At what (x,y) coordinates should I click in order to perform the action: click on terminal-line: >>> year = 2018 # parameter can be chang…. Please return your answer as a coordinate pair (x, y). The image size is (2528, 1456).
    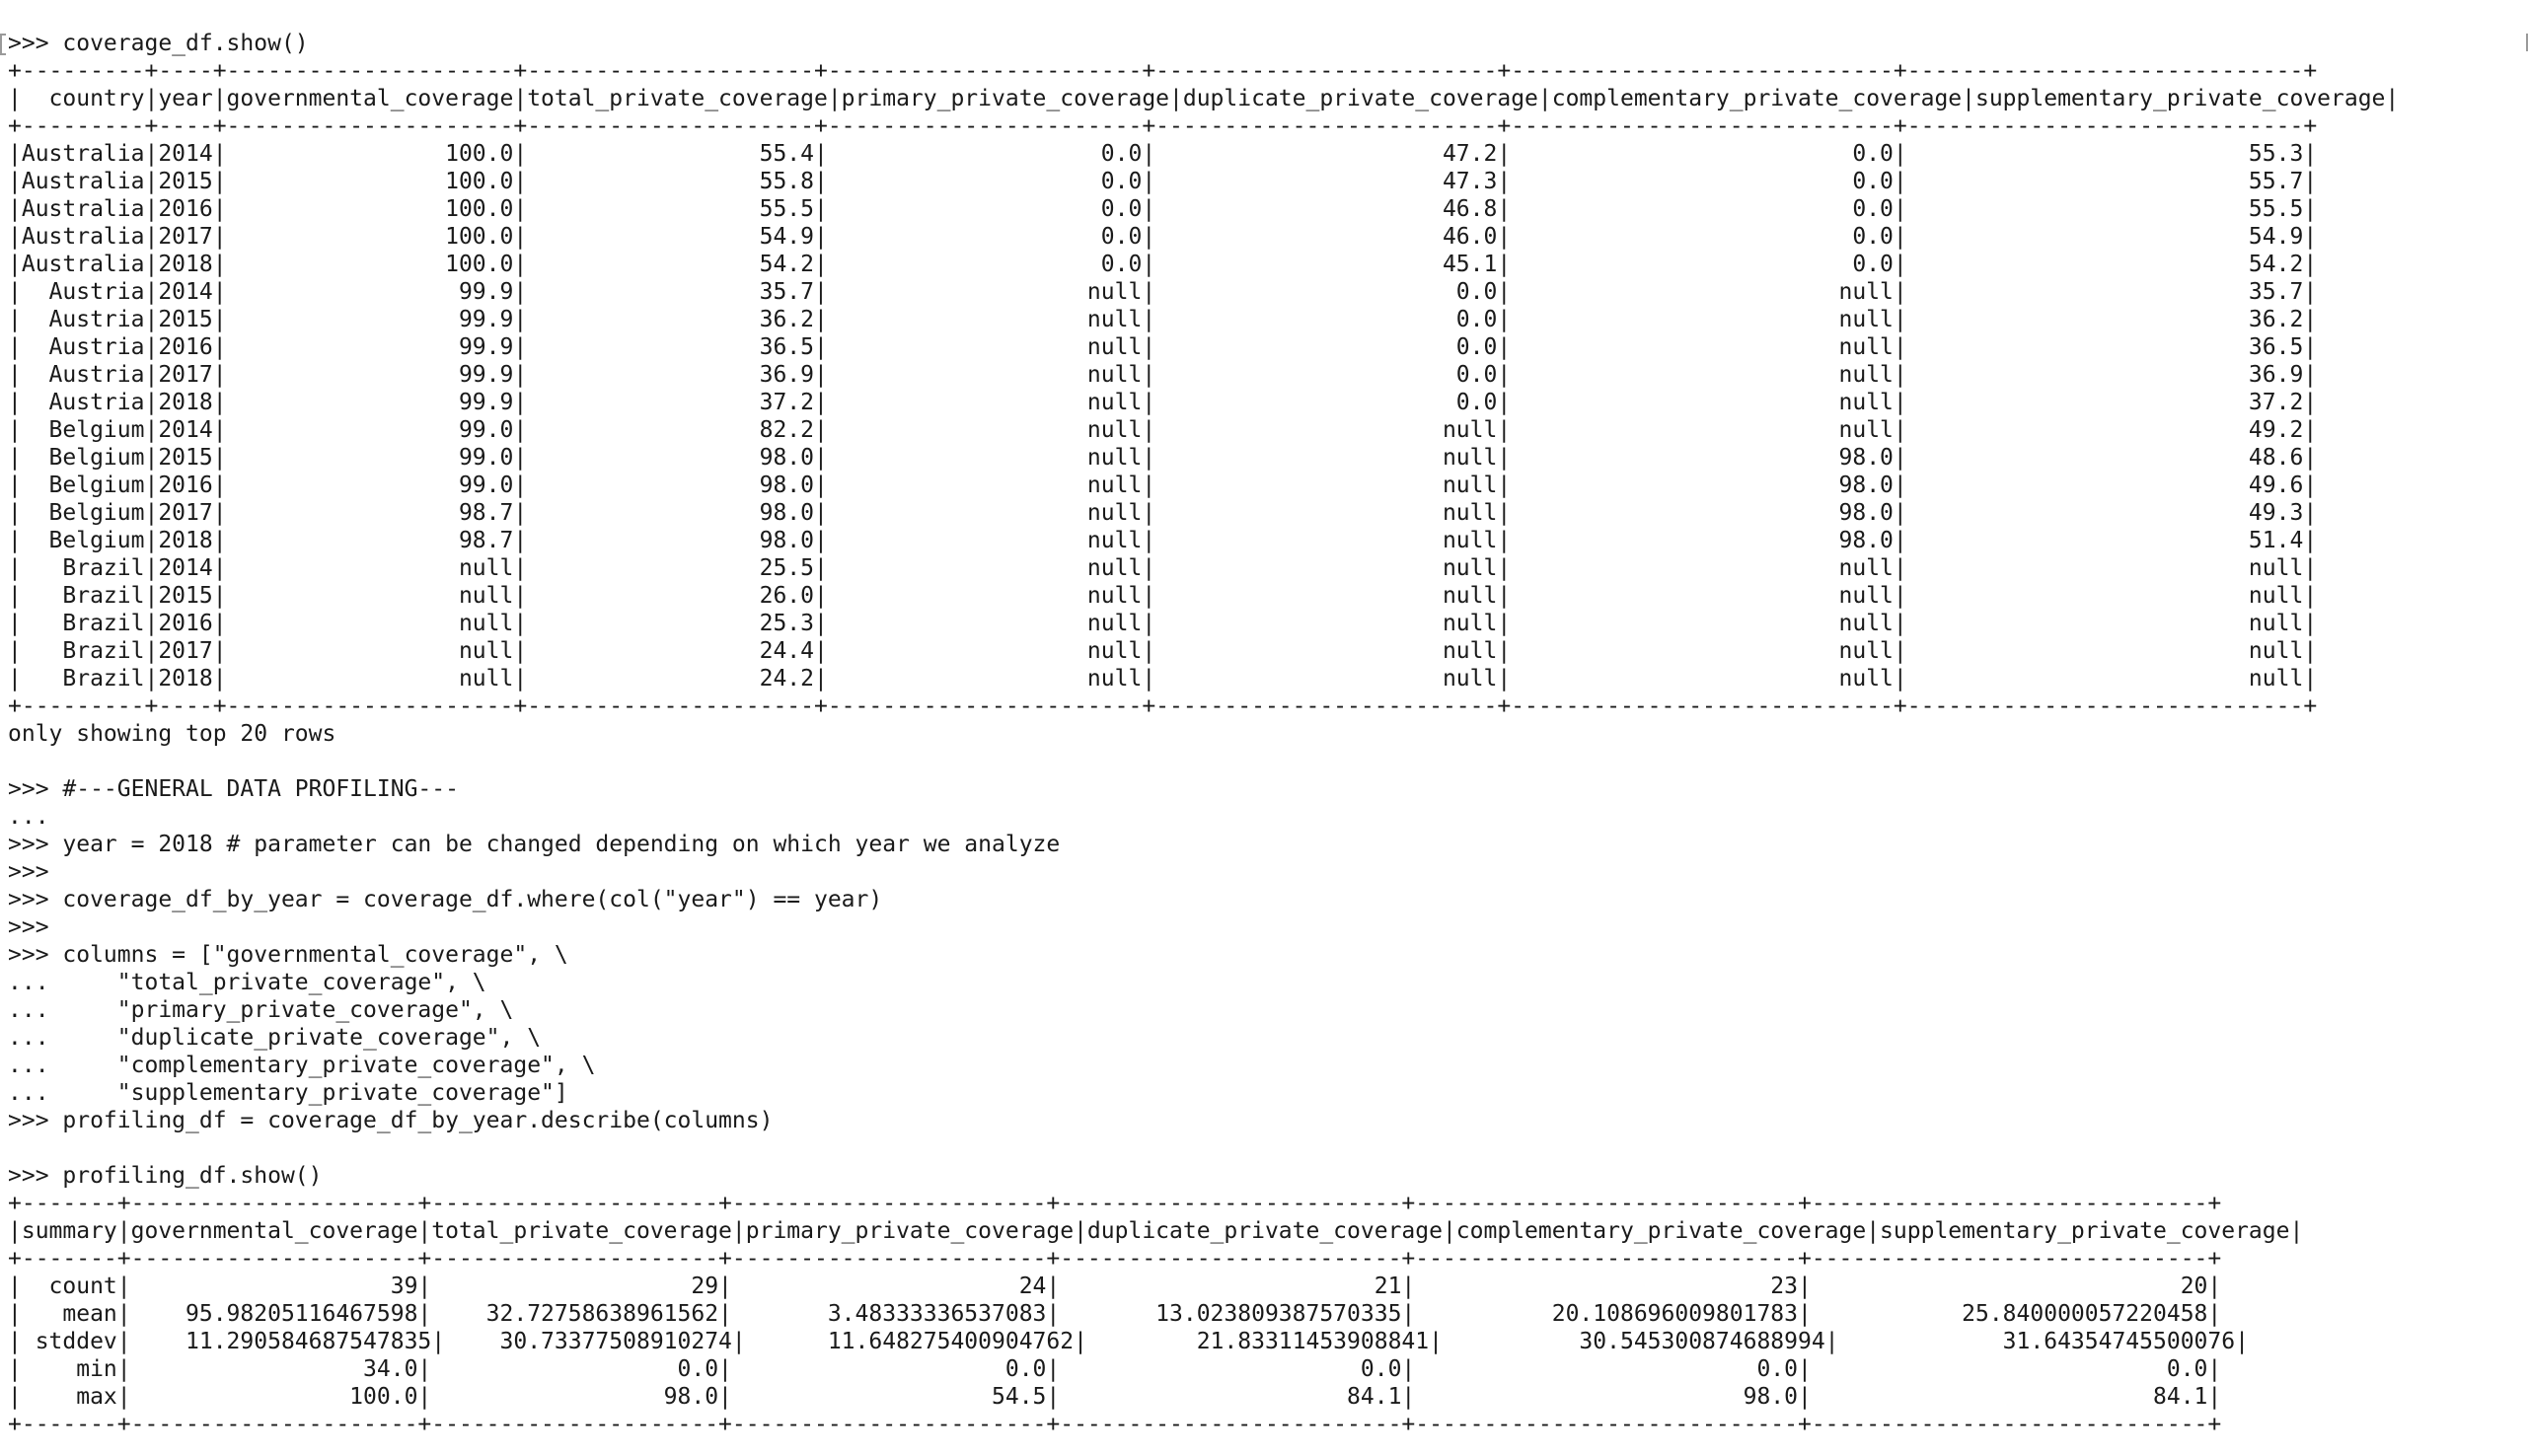
    Looking at the image, I should click on (534, 844).